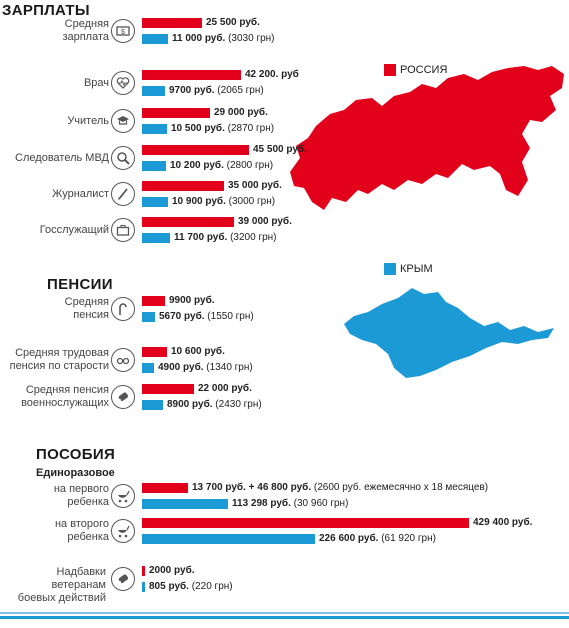  What do you see at coordinates (416, 269) in the screenshot?
I see `legend-crimea-label: КРЫМ` at bounding box center [416, 269].